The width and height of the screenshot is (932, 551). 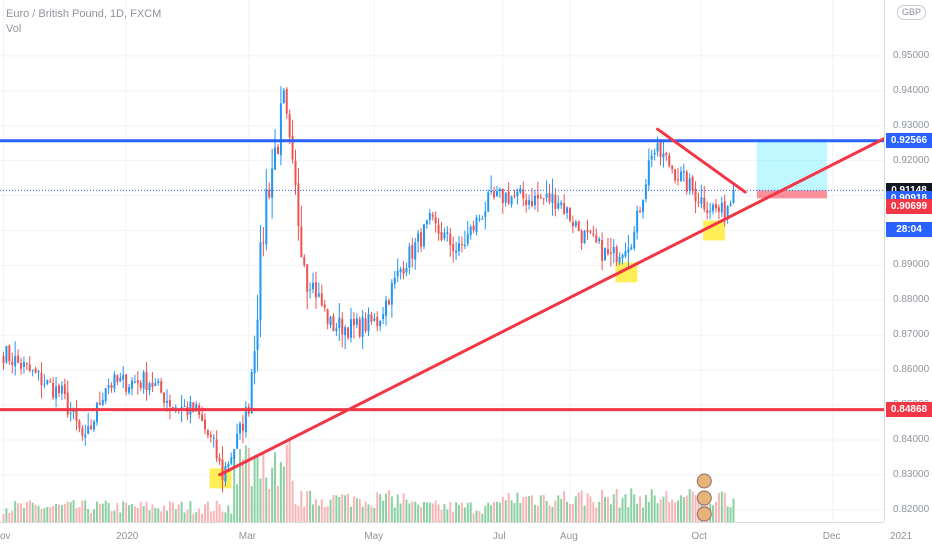 I want to click on time-tick-label: 2021, so click(x=901, y=536).